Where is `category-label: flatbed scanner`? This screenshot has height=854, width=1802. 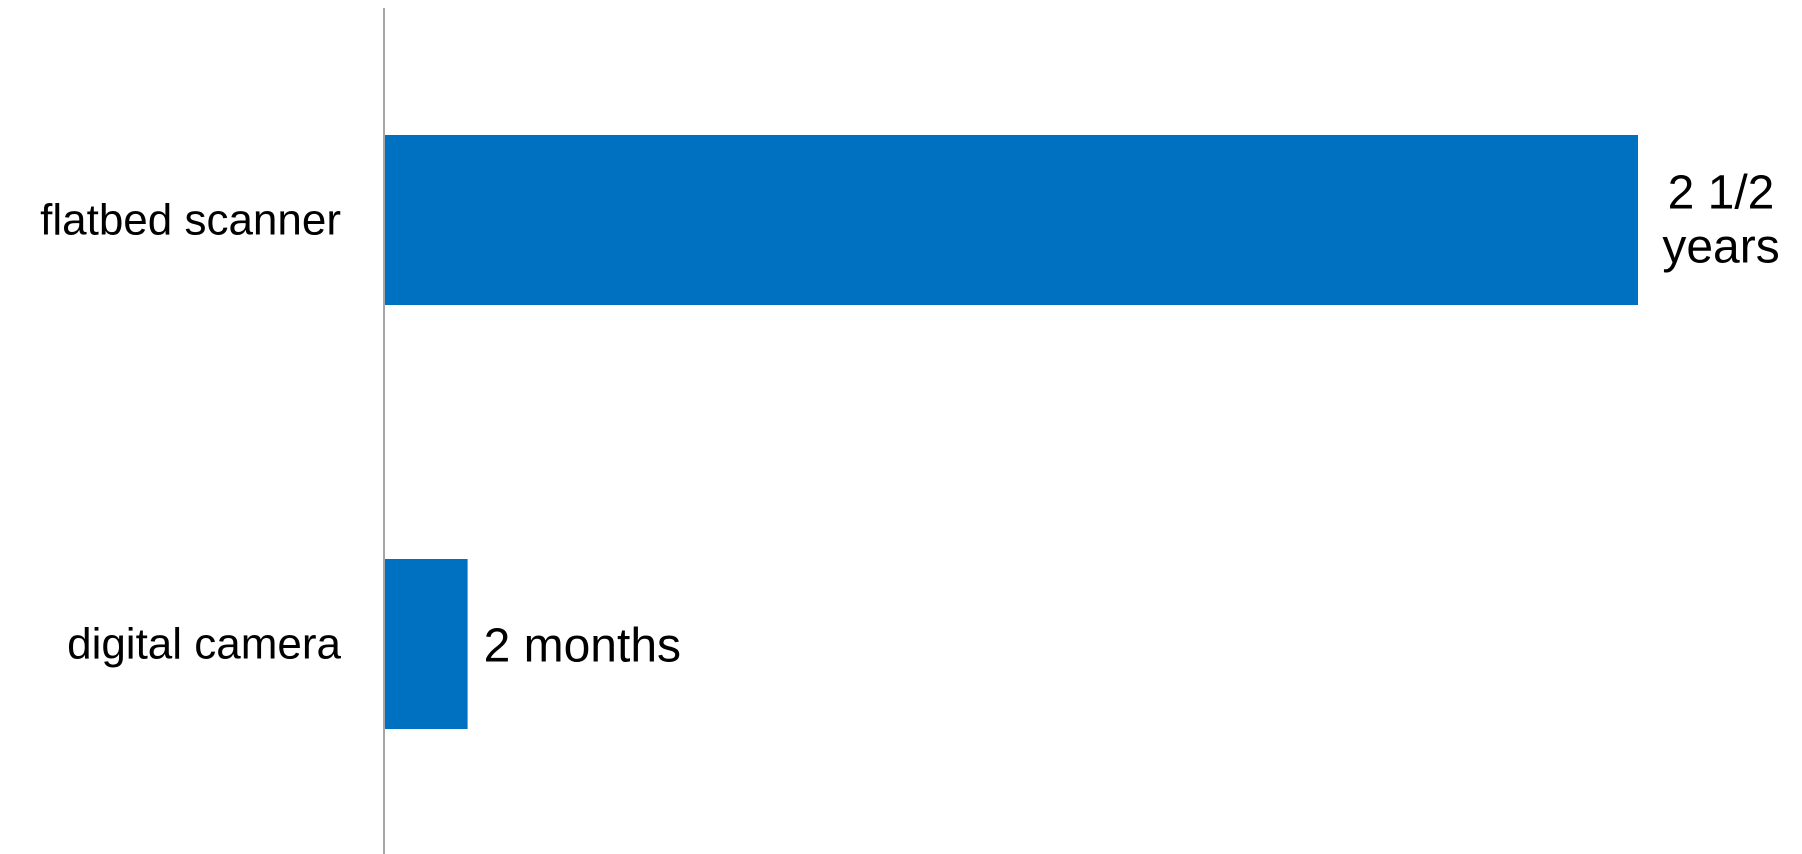 category-label: flatbed scanner is located at coordinates (190, 220).